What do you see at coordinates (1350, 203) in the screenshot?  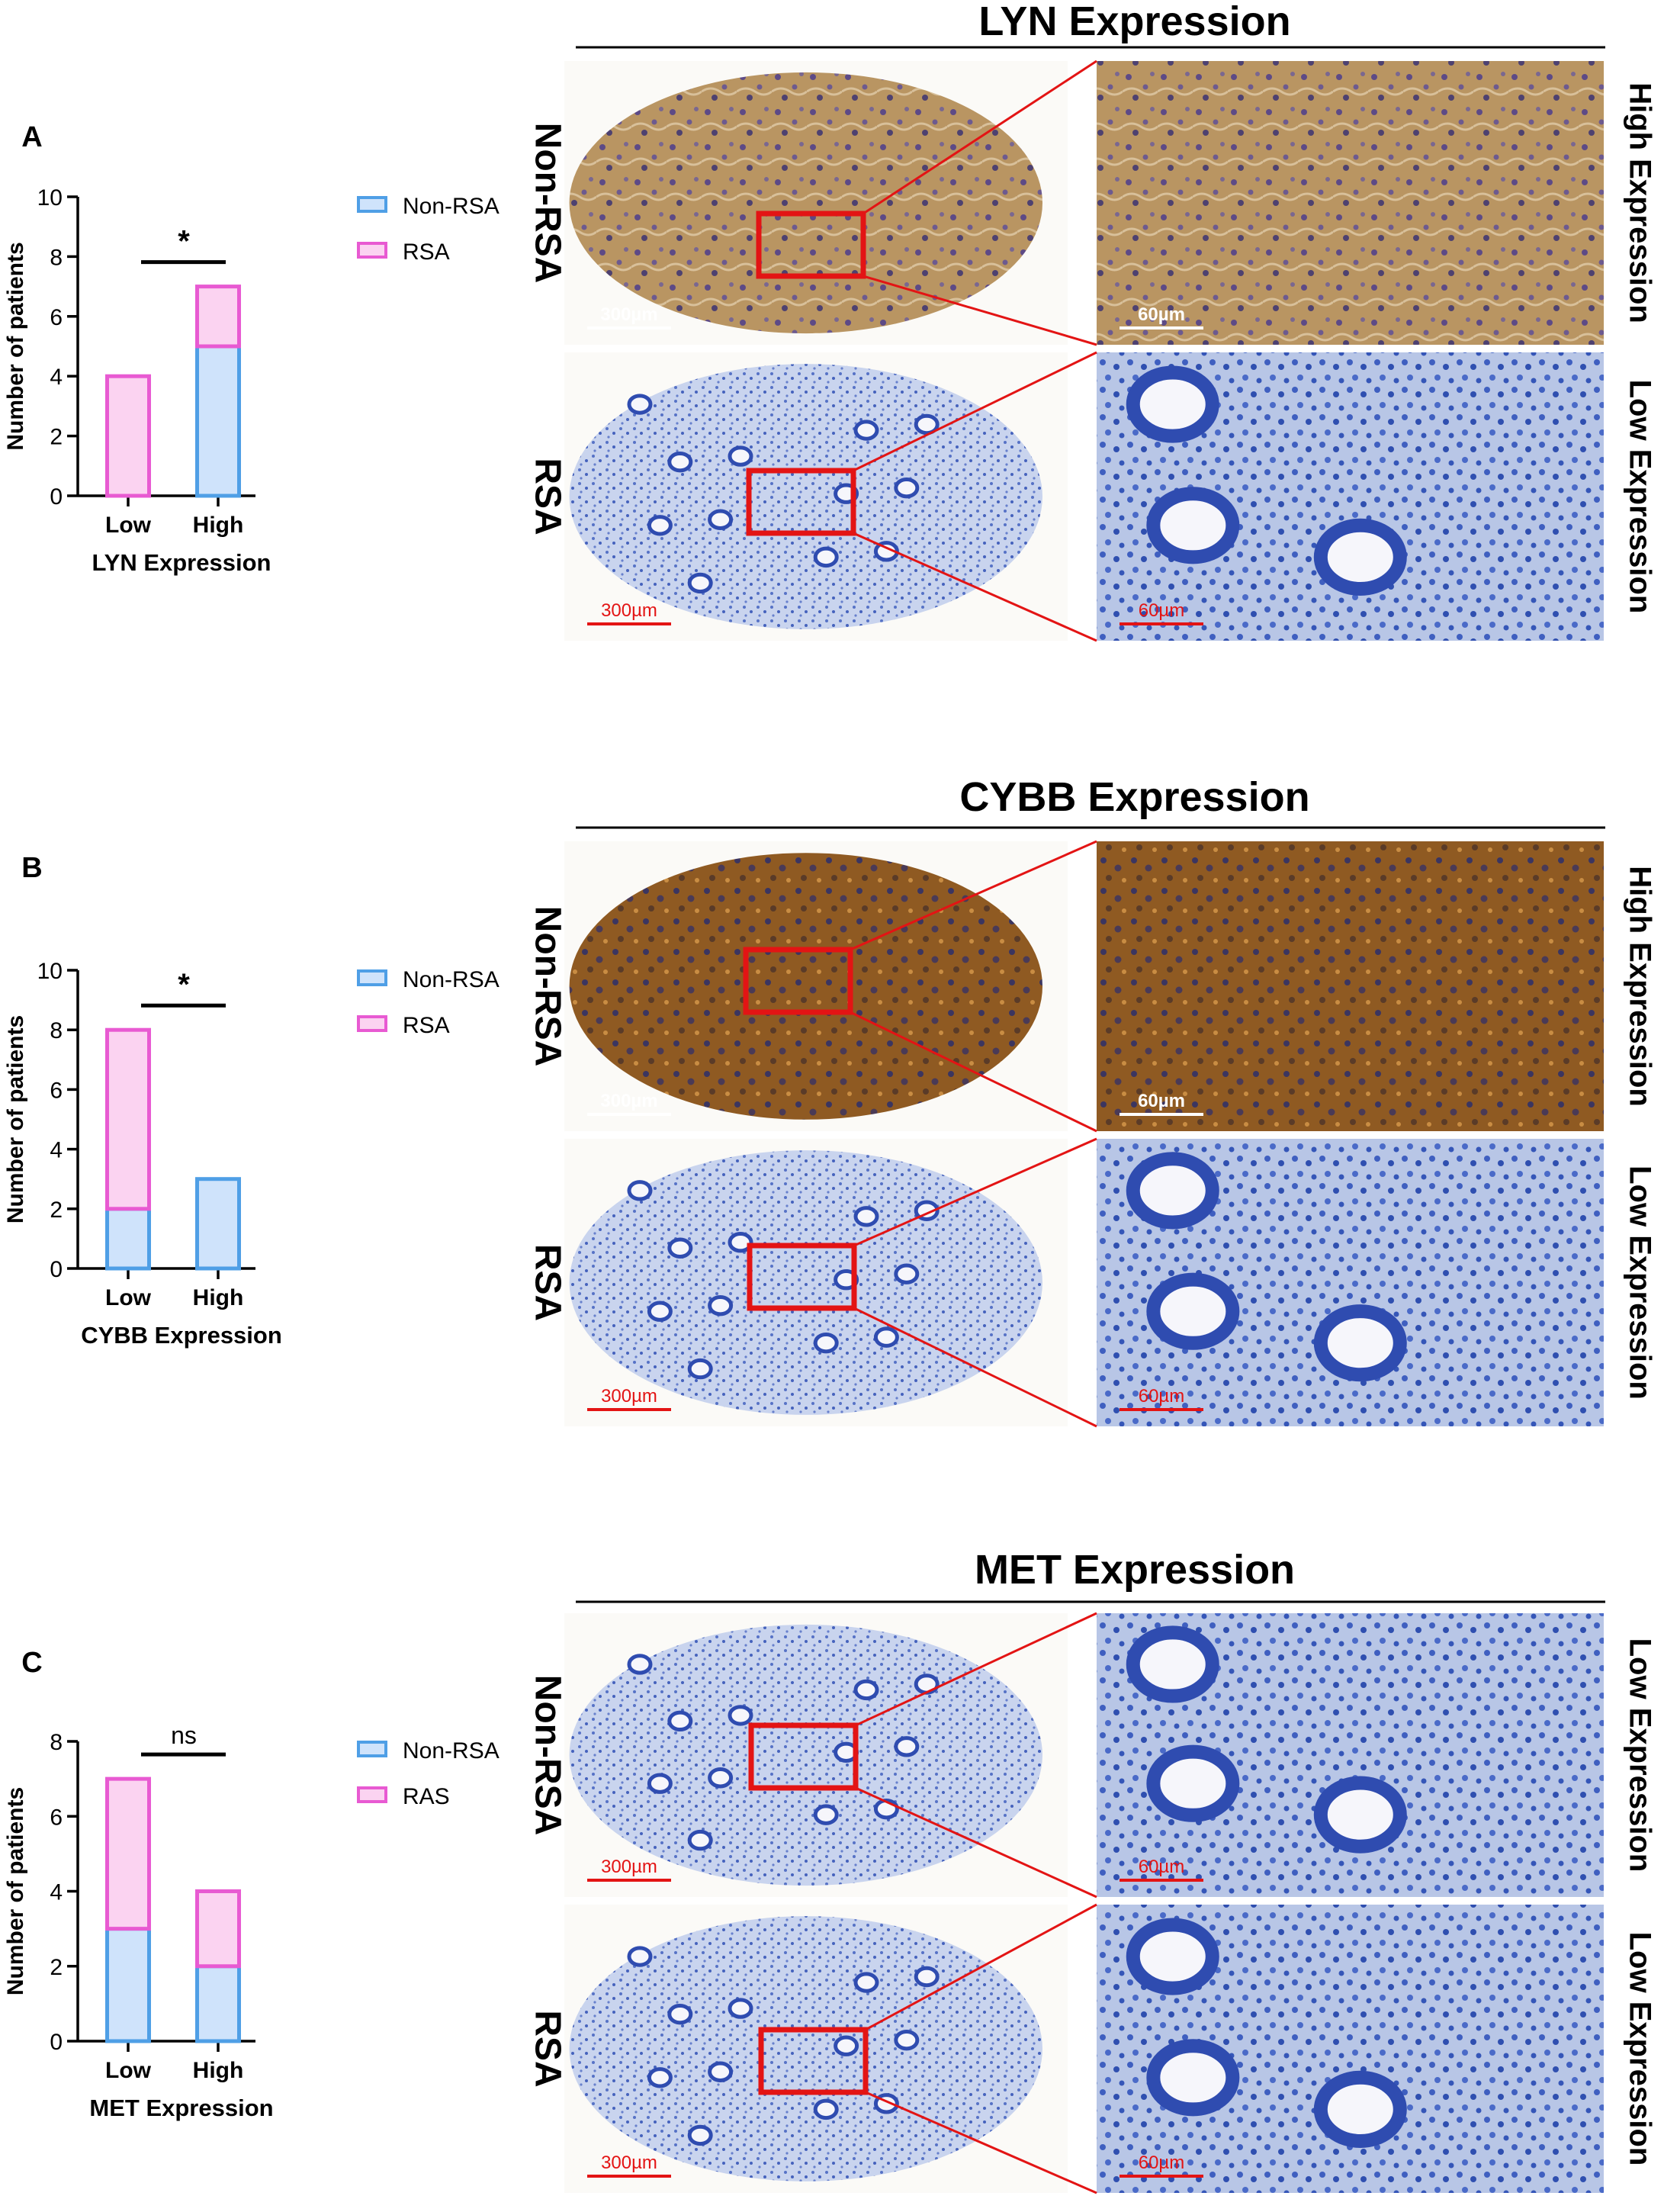 I see `micrograph-non-rsa-zoom` at bounding box center [1350, 203].